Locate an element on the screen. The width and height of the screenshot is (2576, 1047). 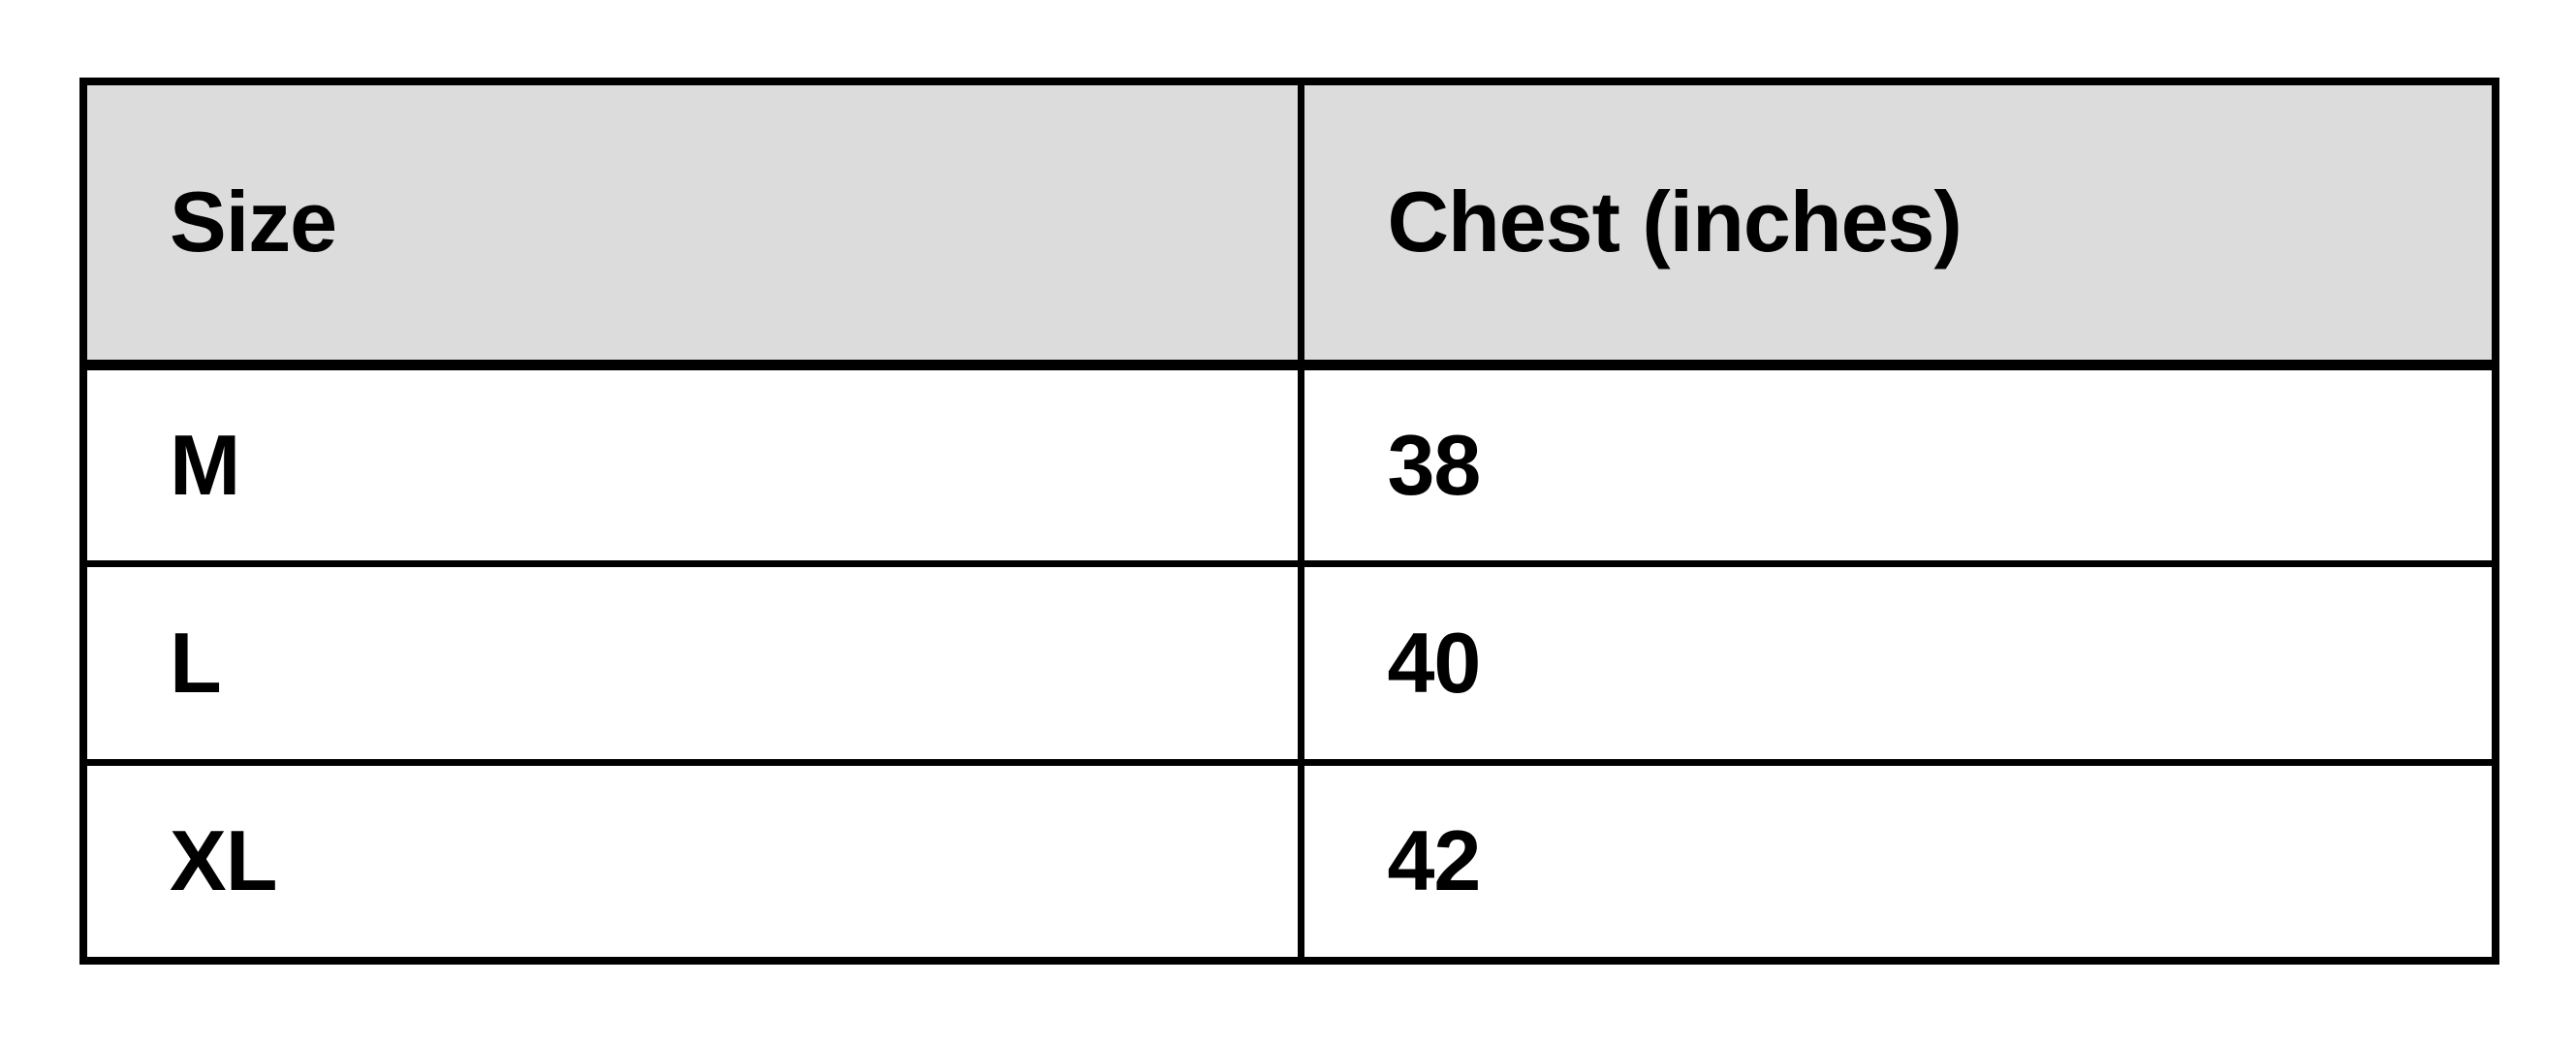
cell-chest-l: 40 is located at coordinates (1898, 662).